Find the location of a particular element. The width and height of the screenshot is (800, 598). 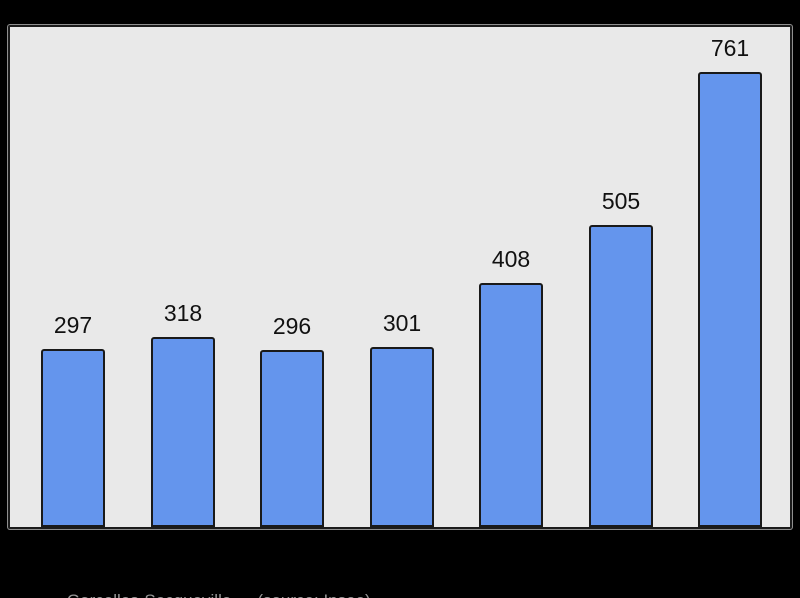

bar-value-label: 505 is located at coordinates (621, 201).